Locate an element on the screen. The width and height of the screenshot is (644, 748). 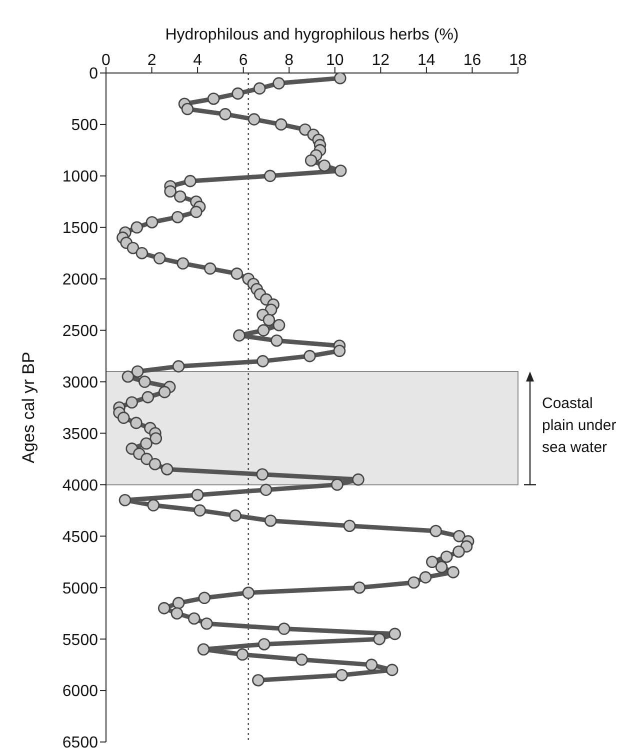
y-tick-label: 6500 is located at coordinates (80, 741).